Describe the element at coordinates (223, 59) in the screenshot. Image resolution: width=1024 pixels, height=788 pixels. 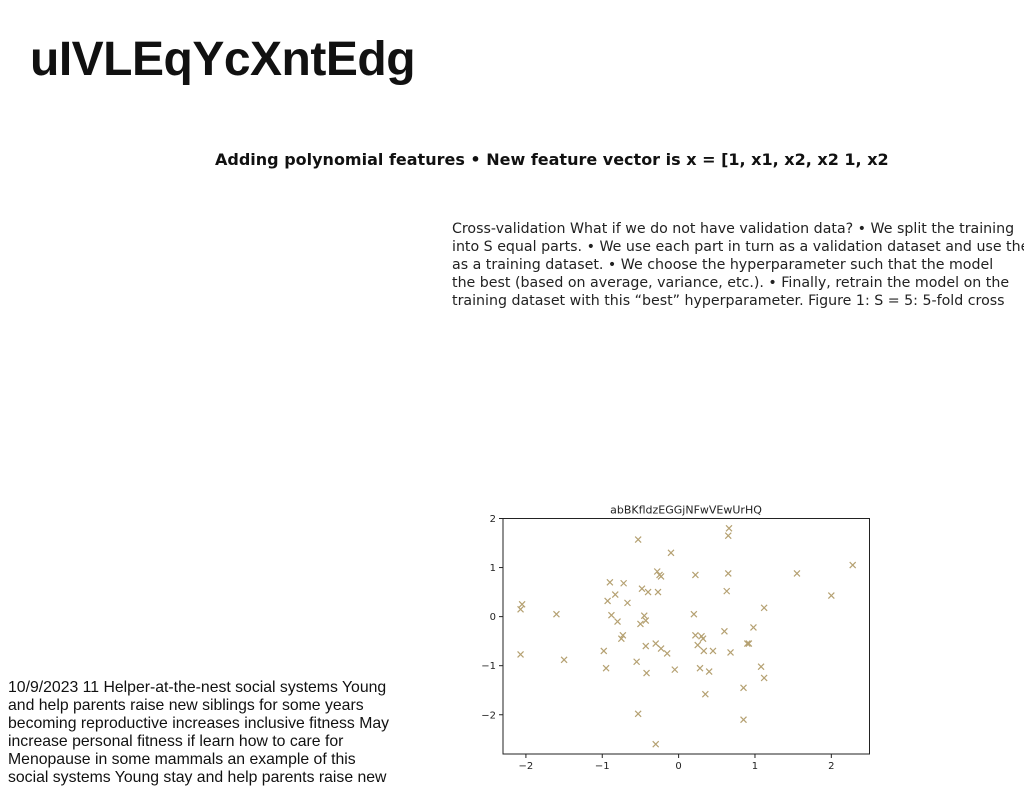
I see `page-title: uIVLEqYcXntEdg` at that location.